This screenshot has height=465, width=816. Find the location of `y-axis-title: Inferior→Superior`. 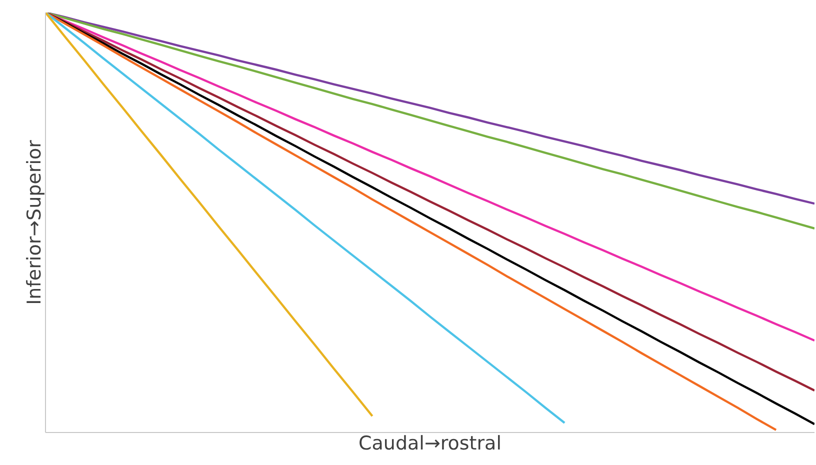

y-axis-title: Inferior→Superior is located at coordinates (35, 222).